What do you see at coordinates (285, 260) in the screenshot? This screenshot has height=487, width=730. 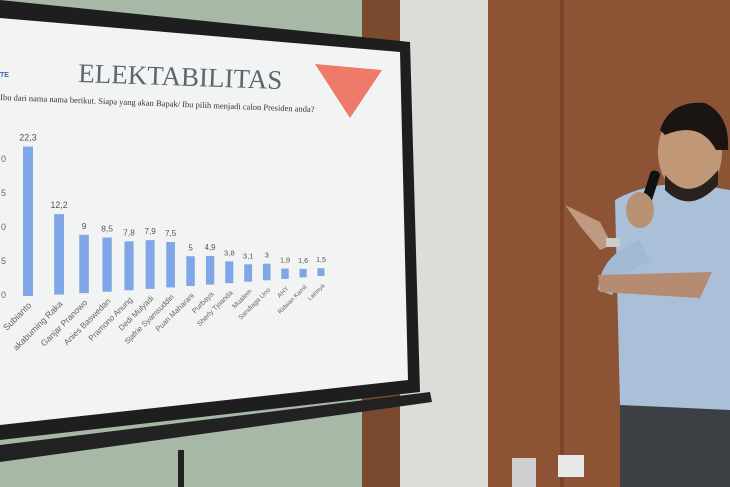 I see `value-label: 1,9` at bounding box center [285, 260].